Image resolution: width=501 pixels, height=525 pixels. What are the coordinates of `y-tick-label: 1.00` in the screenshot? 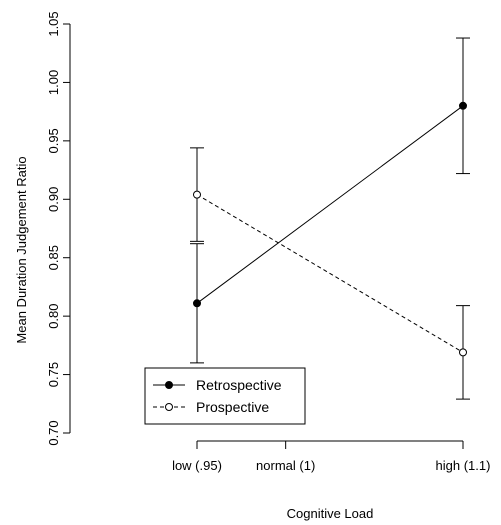 It's located at (53, 82).